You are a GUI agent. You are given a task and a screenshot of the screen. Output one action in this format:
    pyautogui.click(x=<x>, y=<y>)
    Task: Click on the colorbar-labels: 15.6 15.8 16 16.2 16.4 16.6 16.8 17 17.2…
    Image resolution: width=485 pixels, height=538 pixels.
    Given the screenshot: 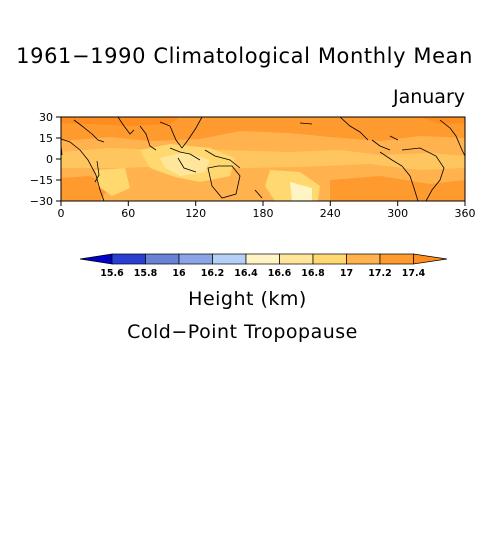 What is the action you would take?
    pyautogui.click(x=262, y=273)
    